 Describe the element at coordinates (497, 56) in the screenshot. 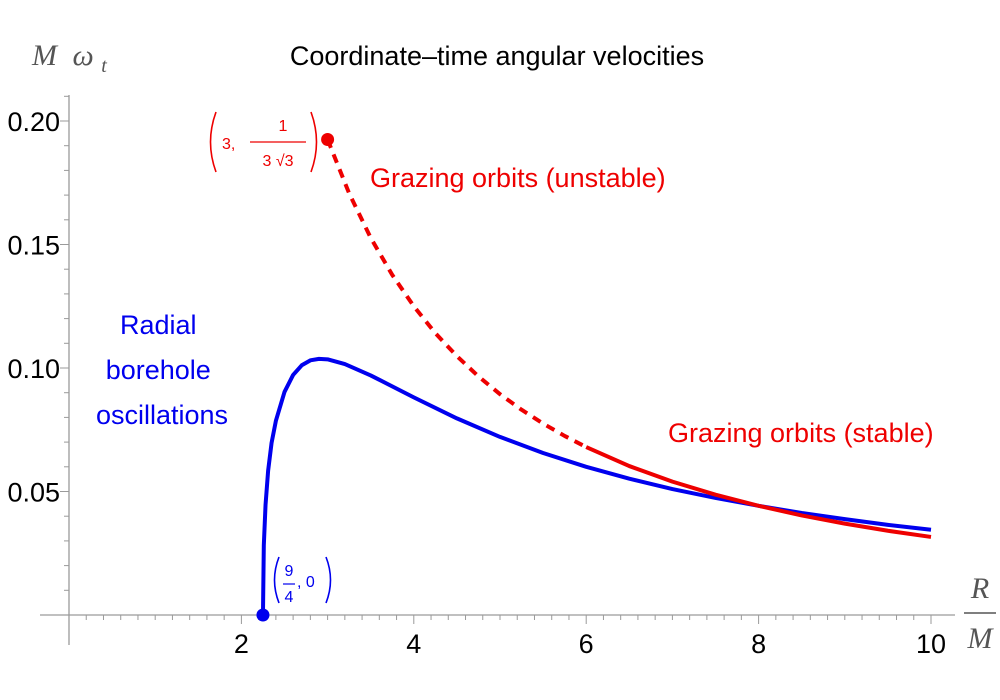

I see `chart-title: Coordinate–time angular velocities` at that location.